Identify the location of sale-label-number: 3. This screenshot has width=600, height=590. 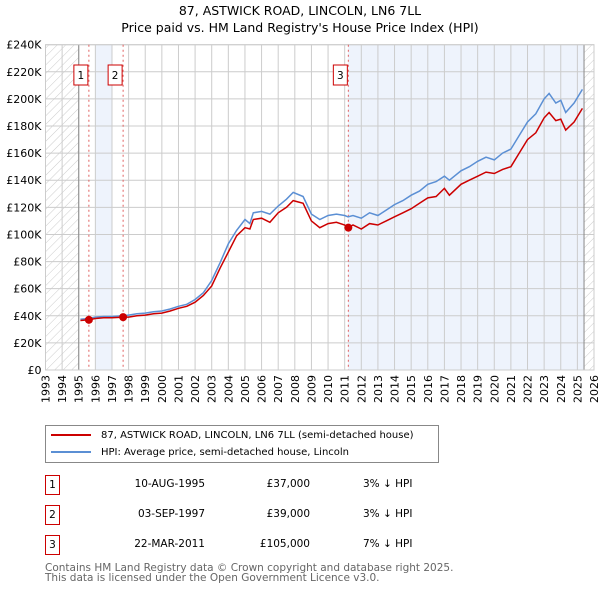
(340, 76).